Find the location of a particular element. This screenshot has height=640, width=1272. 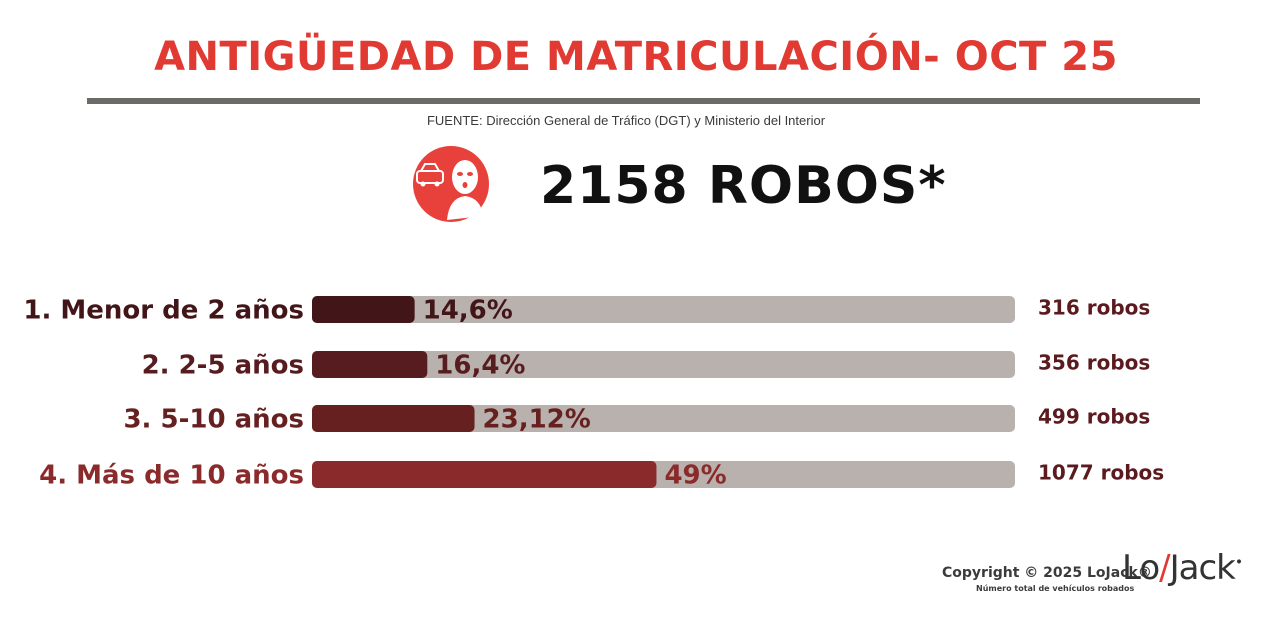

category-label: 1. Menor de 2 años is located at coordinates (163, 311).